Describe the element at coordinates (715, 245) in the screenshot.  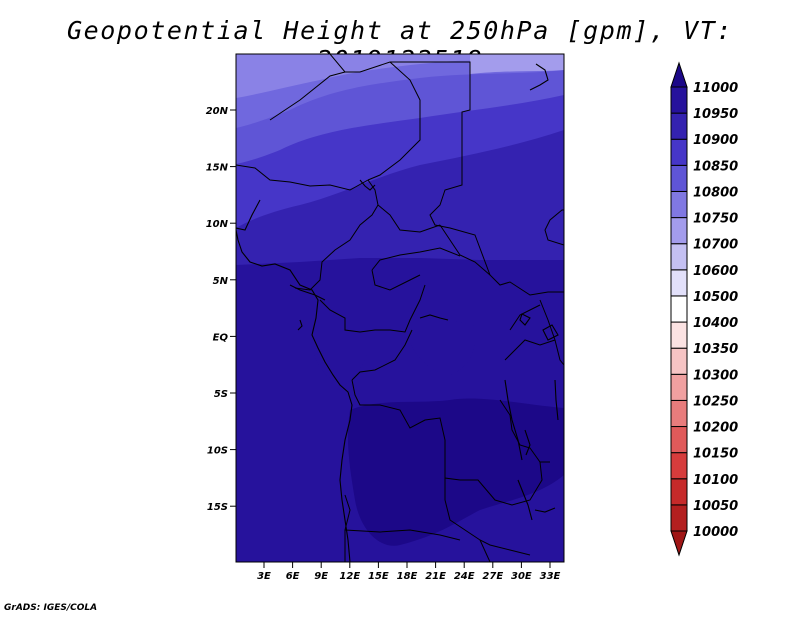
I see `colorbar-level-label: 10700` at that location.